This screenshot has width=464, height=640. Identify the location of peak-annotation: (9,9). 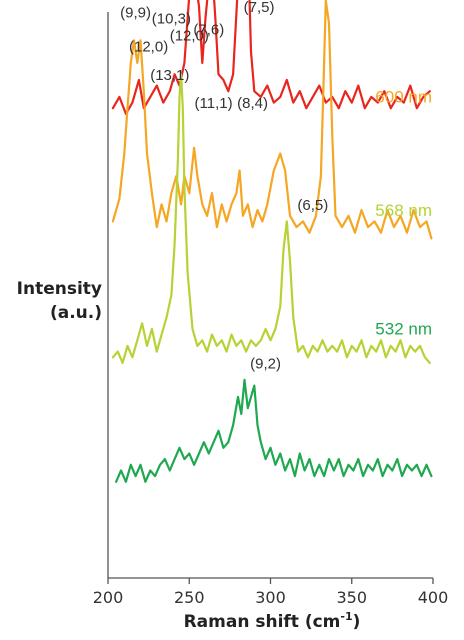
(135, 13).